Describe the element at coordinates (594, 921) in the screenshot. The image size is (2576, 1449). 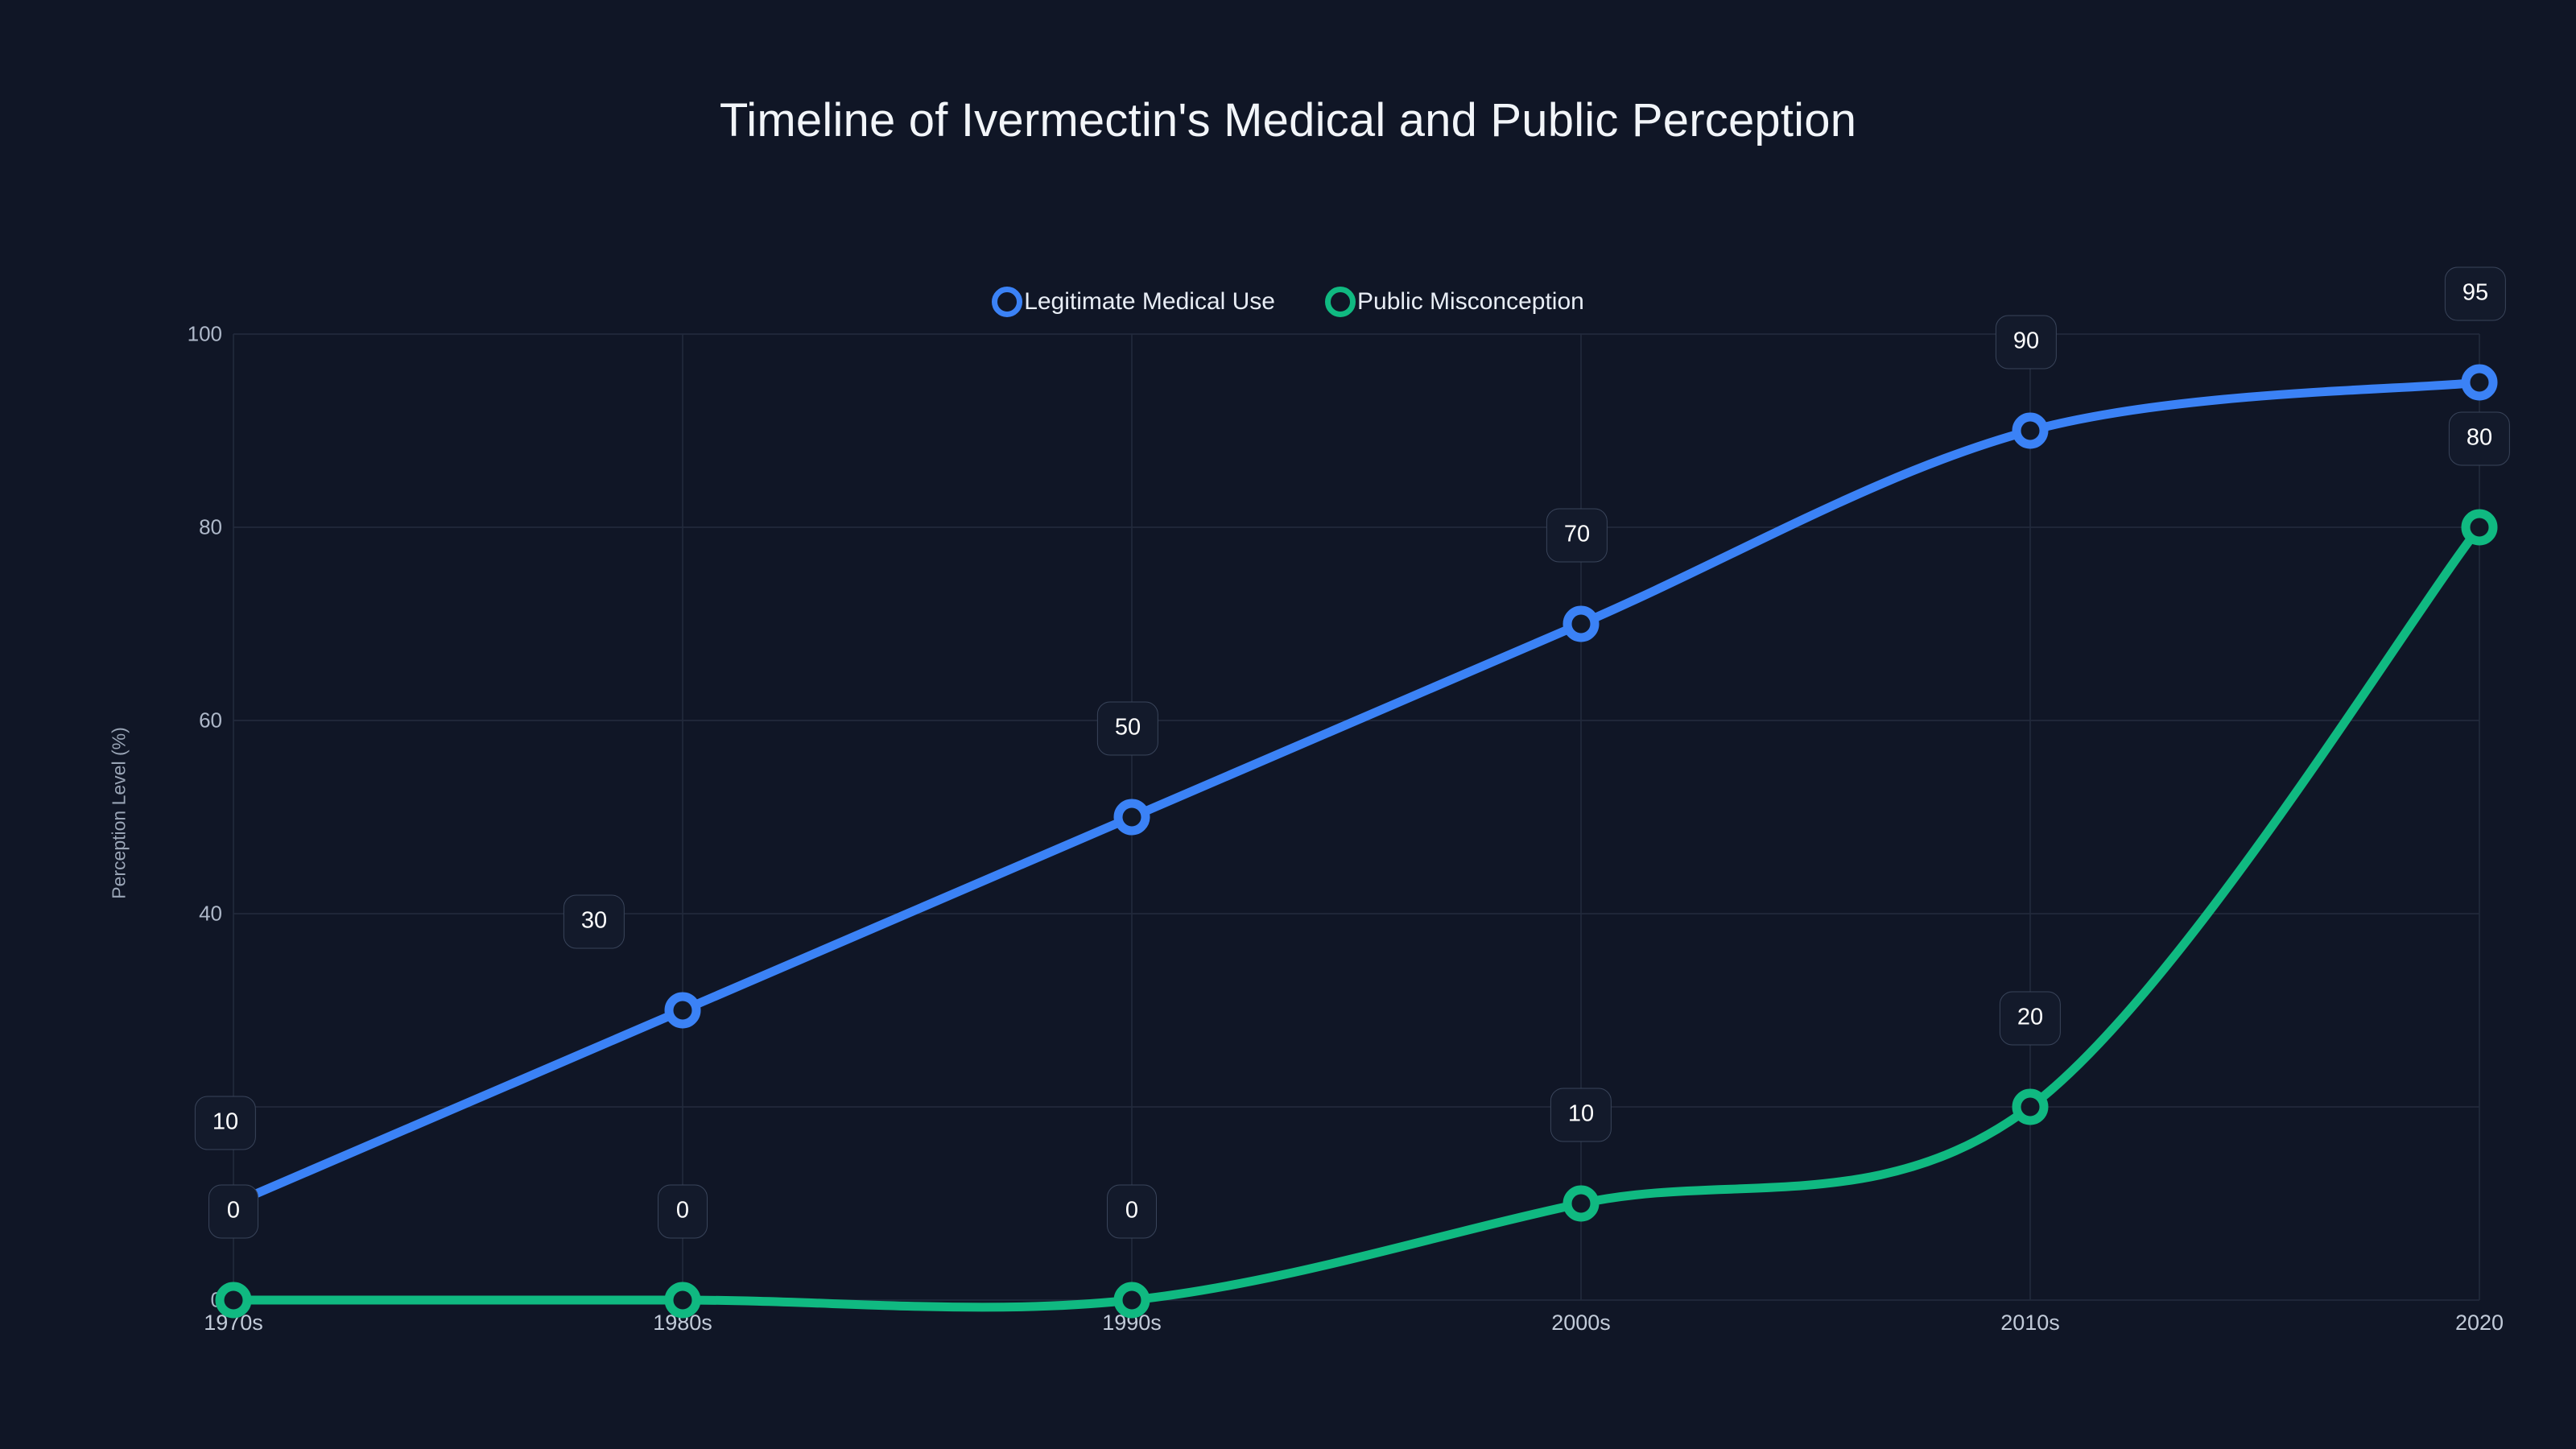
I see `data-point-value-label: 30` at that location.